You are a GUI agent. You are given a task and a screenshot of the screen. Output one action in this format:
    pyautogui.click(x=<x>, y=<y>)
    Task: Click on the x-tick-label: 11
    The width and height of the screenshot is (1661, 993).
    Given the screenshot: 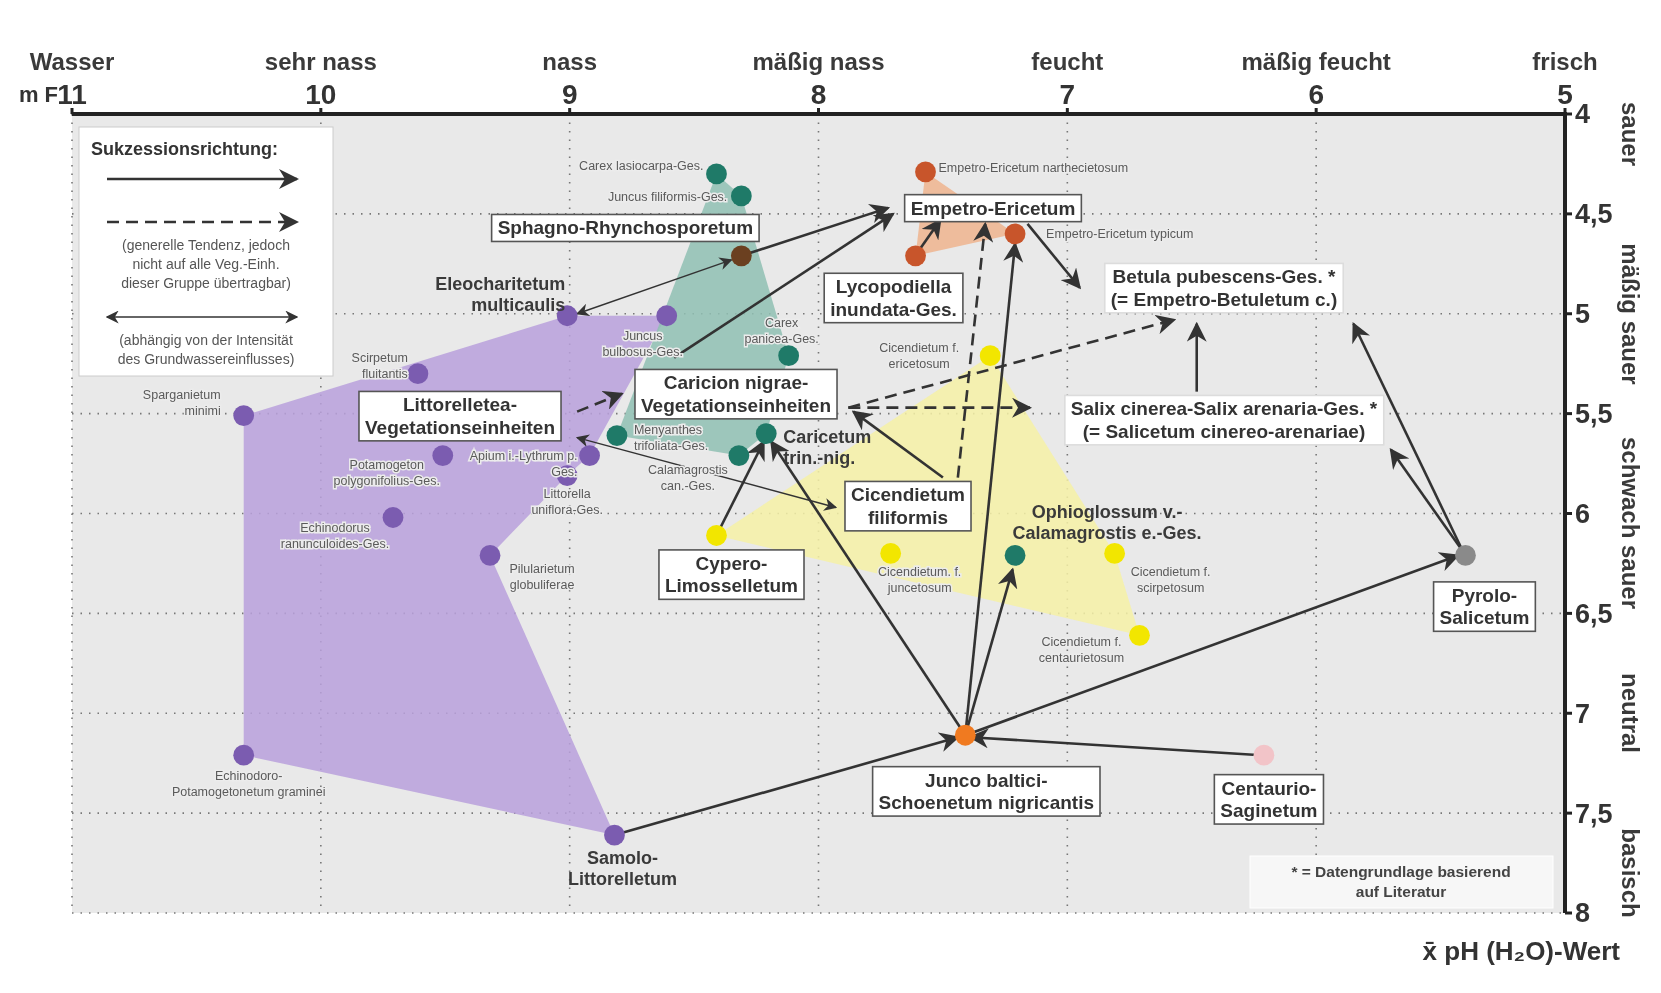 What is the action you would take?
    pyautogui.click(x=72, y=94)
    